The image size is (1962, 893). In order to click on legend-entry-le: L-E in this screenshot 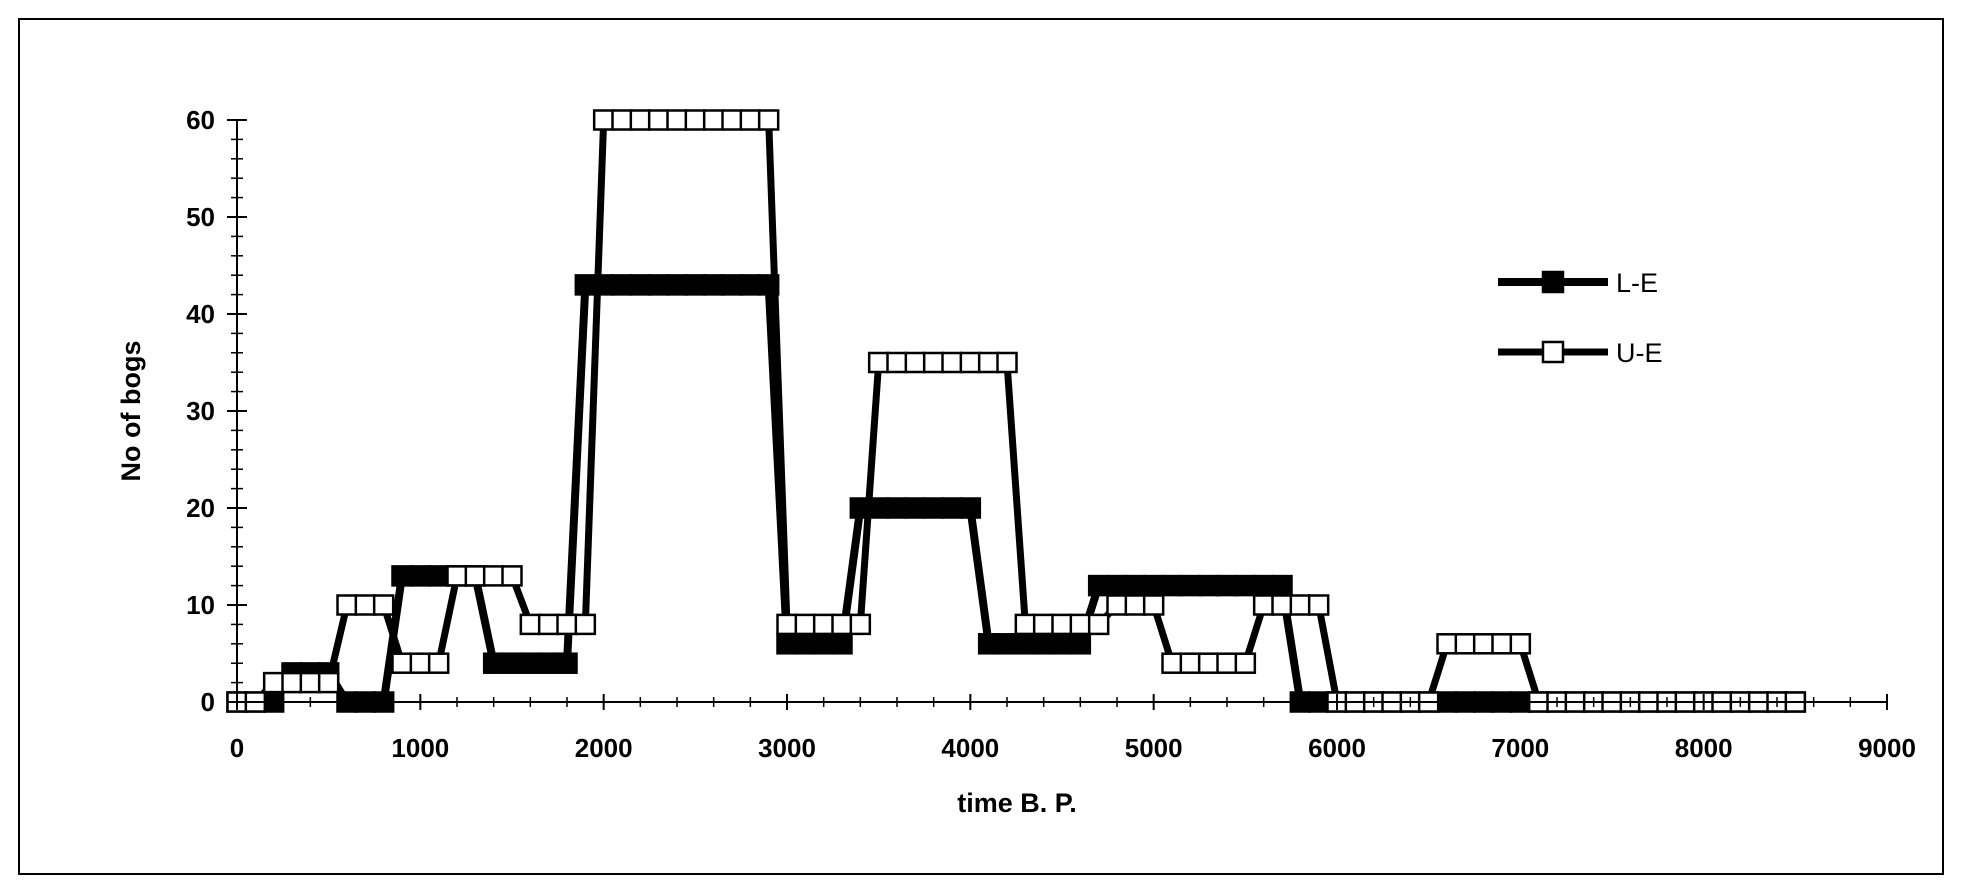, I will do `click(1578, 283)`.